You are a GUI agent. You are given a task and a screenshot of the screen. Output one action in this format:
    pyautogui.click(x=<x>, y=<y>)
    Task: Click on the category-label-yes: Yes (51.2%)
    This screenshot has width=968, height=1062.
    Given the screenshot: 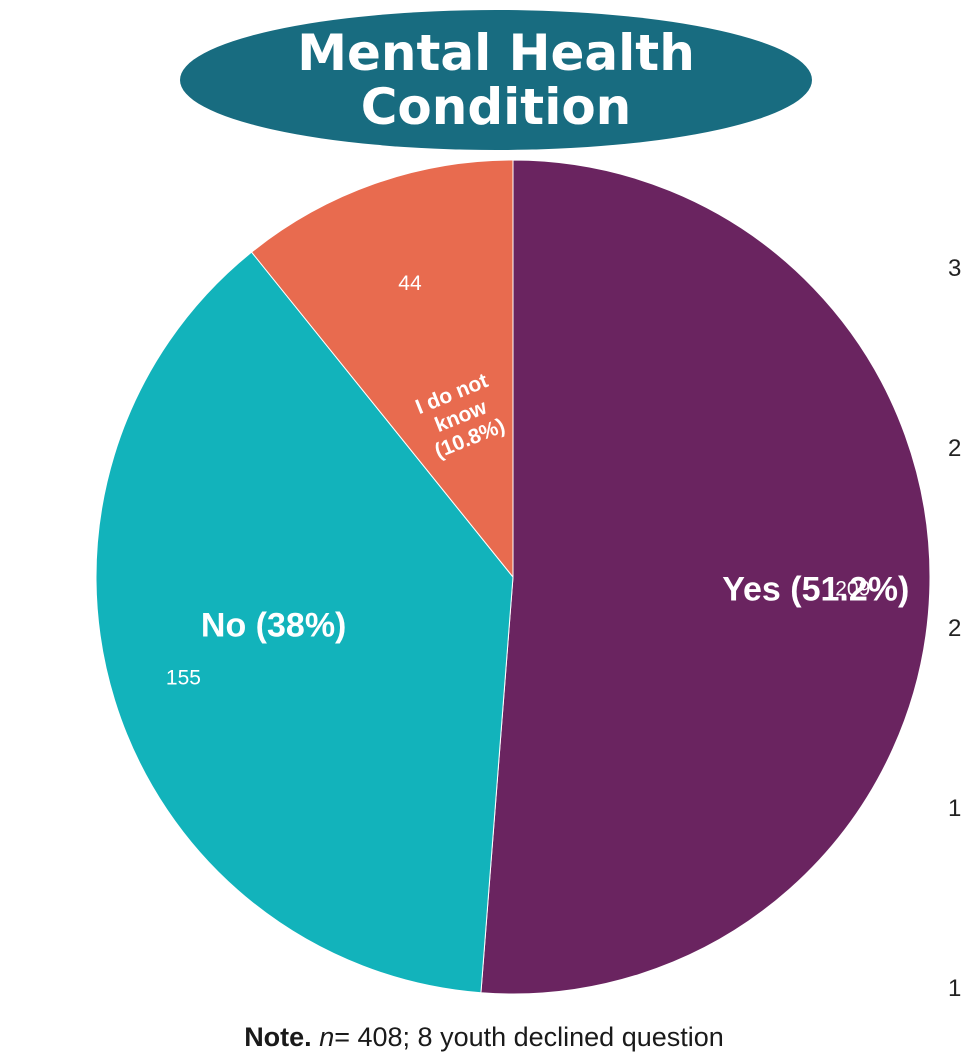 What is the action you would take?
    pyautogui.click(x=815, y=589)
    